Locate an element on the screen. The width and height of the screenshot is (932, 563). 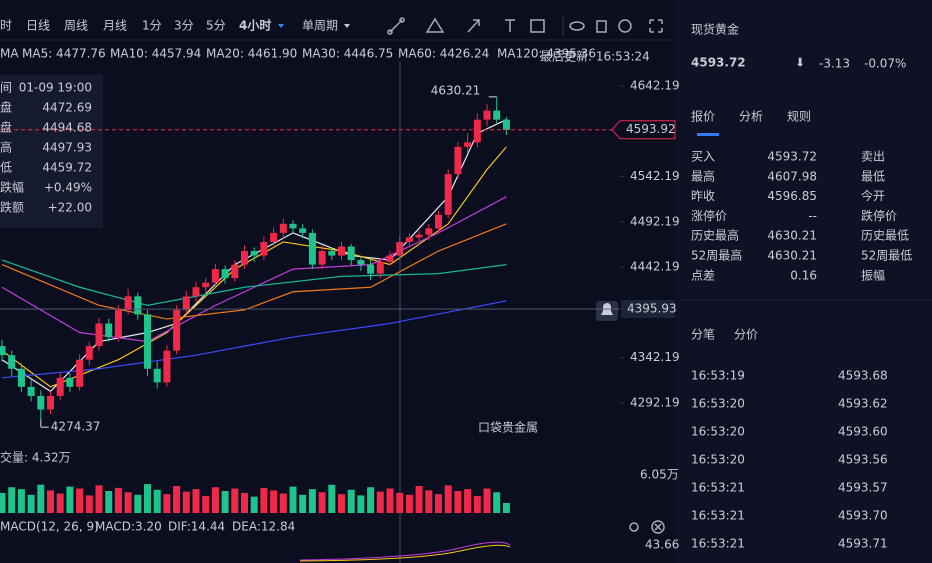
quote-label: 跌停价 is located at coordinates (879, 215).